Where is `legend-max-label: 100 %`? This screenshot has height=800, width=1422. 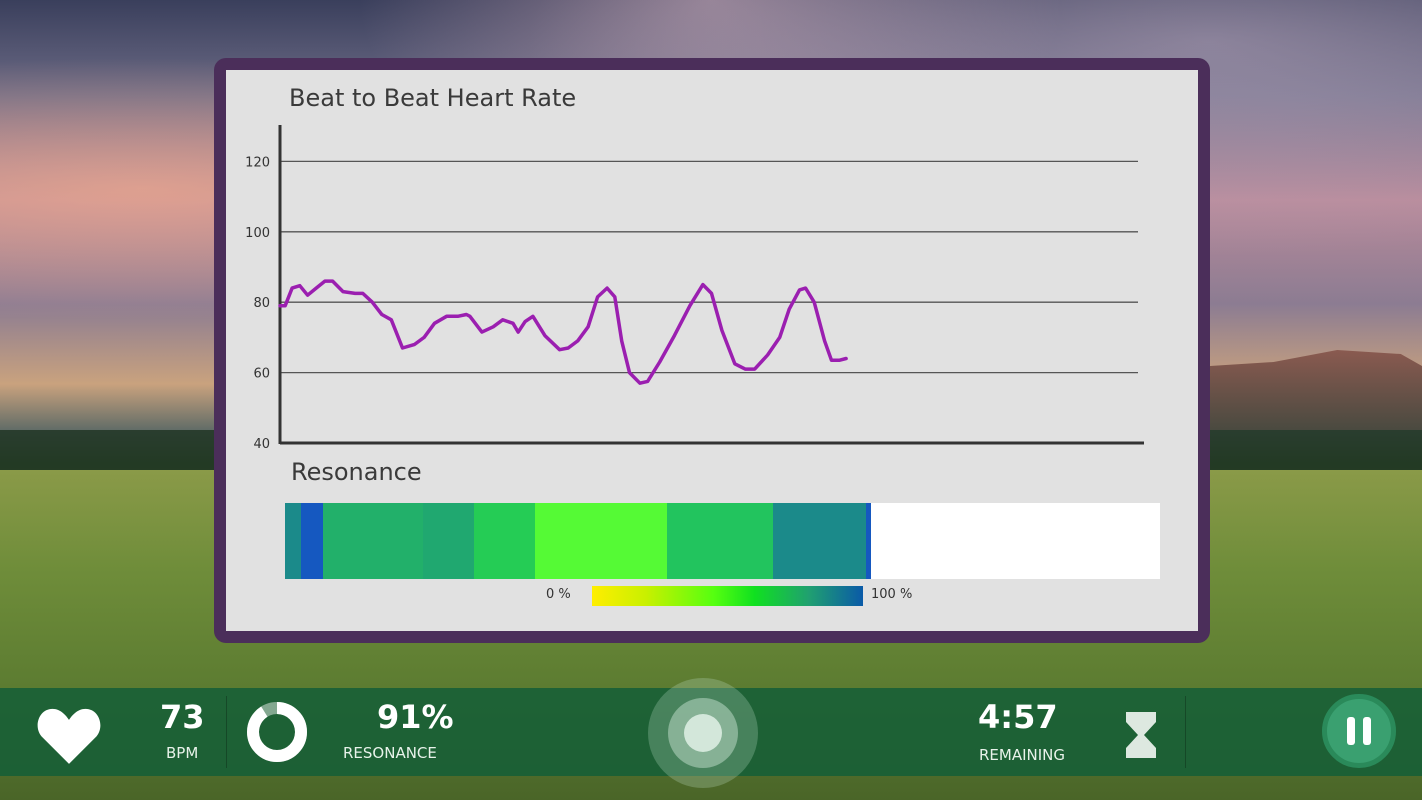
legend-max-label: 100 % is located at coordinates (892, 594).